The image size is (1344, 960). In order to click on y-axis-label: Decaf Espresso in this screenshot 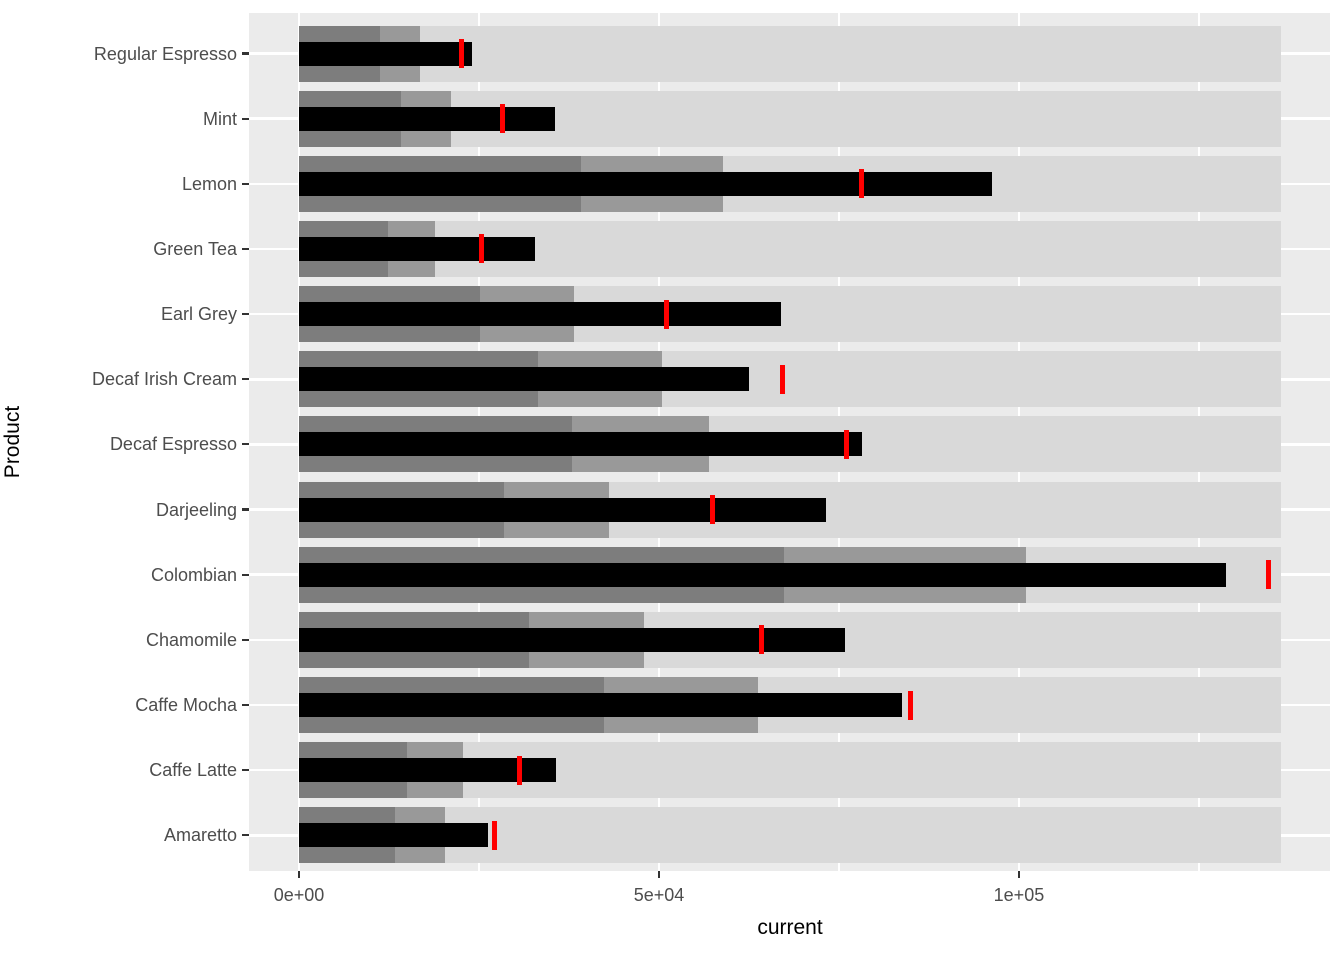, I will do `click(173, 444)`.